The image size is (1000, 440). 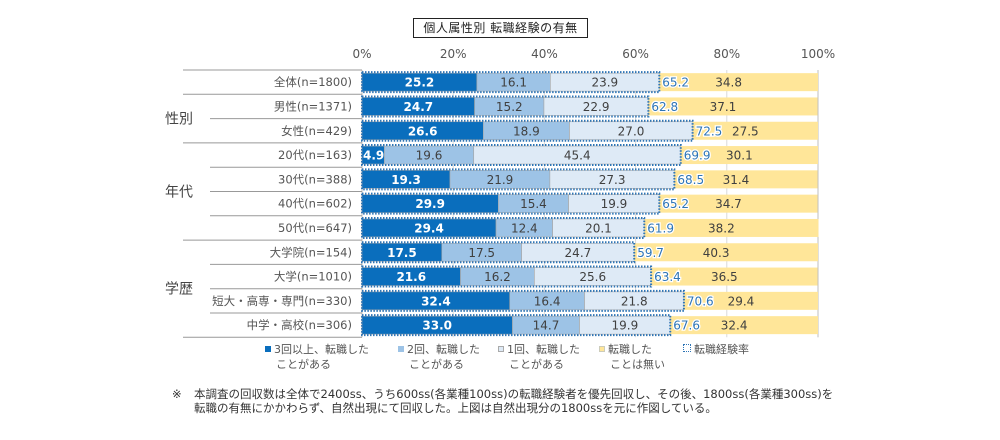 I want to click on data-label: 4.9, so click(x=373, y=156).